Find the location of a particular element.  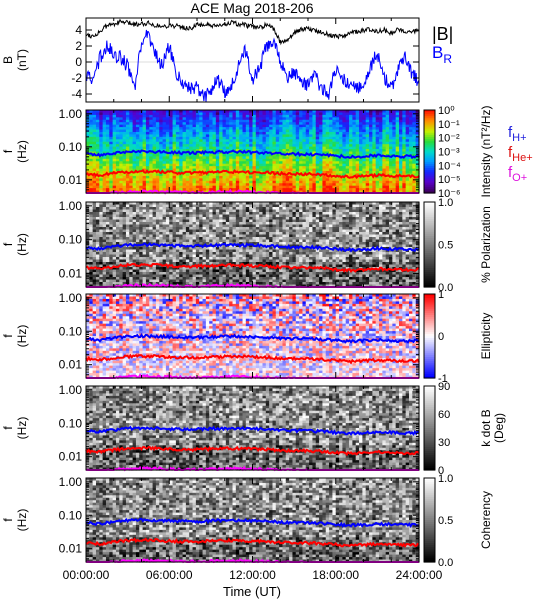

panel-coherency: 1.0 0.5 0.0 Coherency 0.01 0.10 1.00 f (Hz) is located at coordinates (247, 521).